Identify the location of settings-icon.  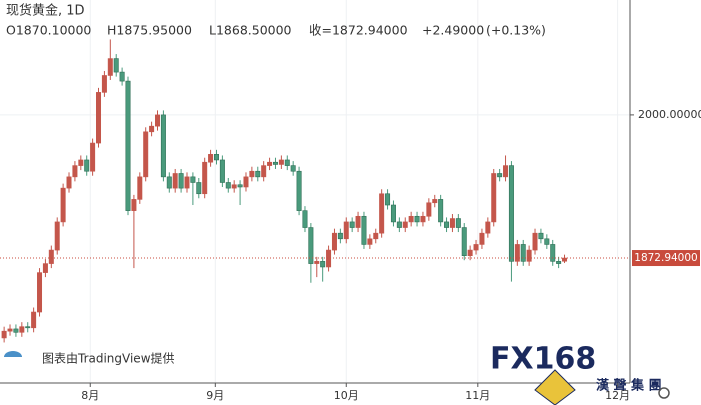
(664, 393).